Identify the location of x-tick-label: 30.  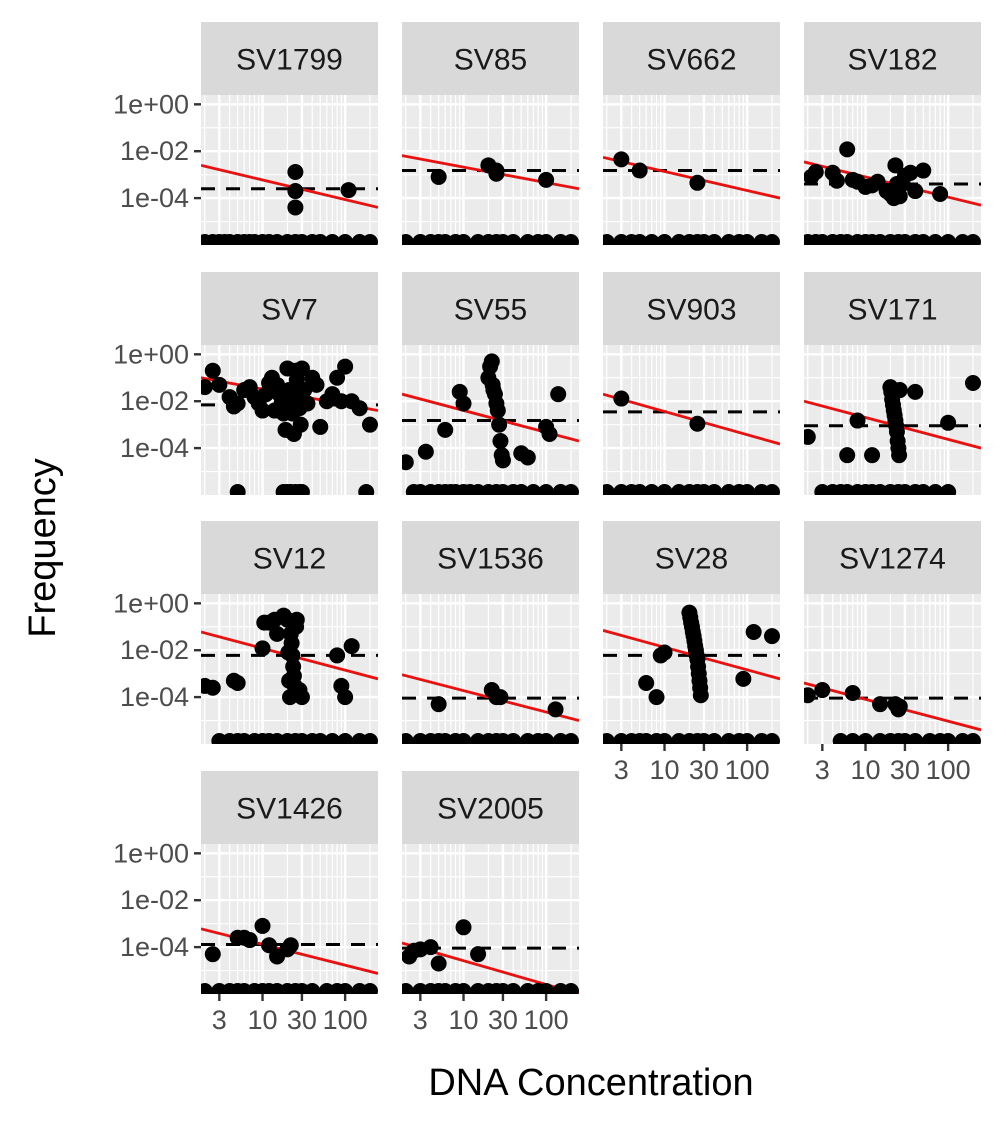
(704, 770).